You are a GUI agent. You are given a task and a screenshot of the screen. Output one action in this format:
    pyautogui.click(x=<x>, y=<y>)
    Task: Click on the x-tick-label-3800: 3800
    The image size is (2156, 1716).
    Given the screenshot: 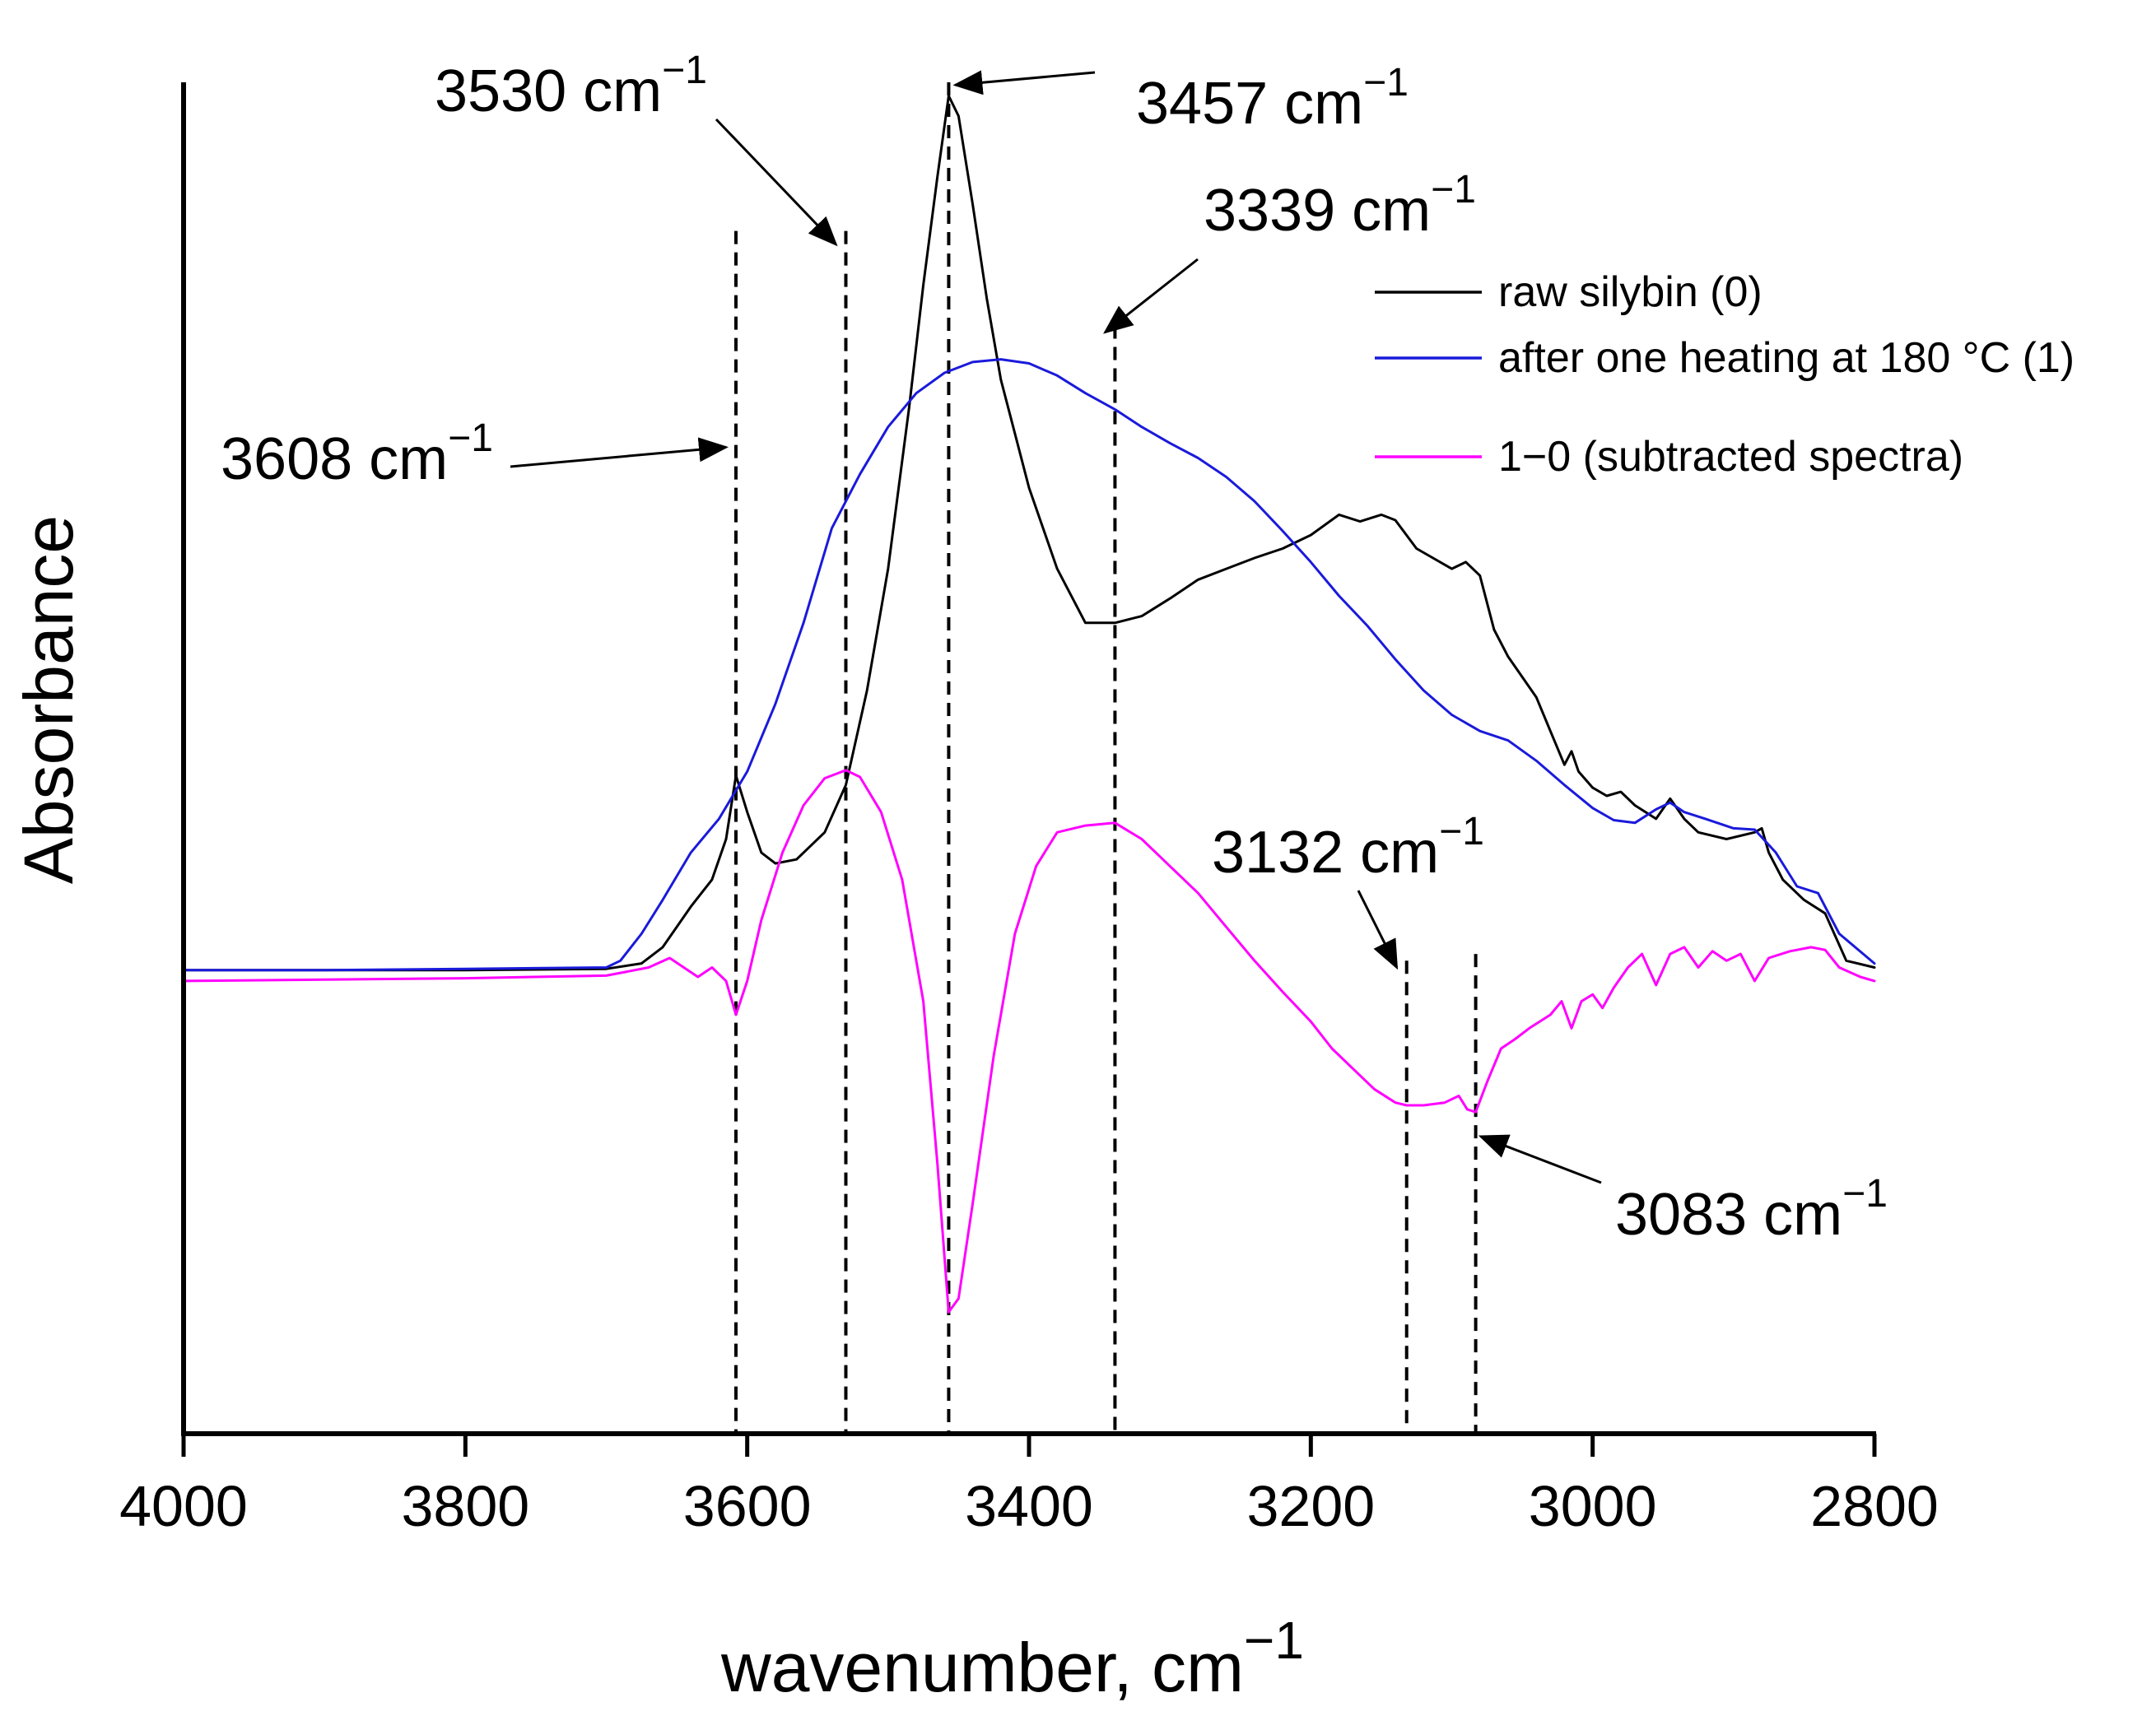 What is the action you would take?
    pyautogui.click(x=465, y=1506)
    